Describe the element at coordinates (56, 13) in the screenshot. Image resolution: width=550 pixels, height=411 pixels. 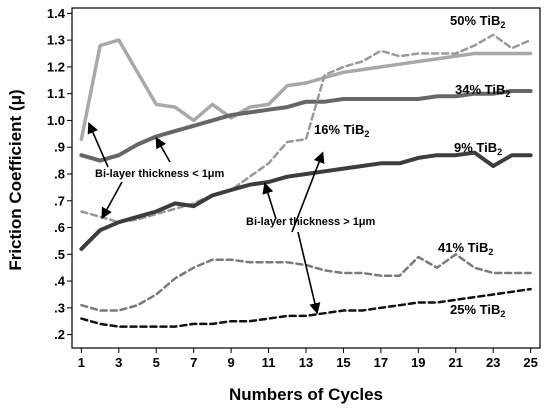
I see `y-tick-label: 1.4` at that location.